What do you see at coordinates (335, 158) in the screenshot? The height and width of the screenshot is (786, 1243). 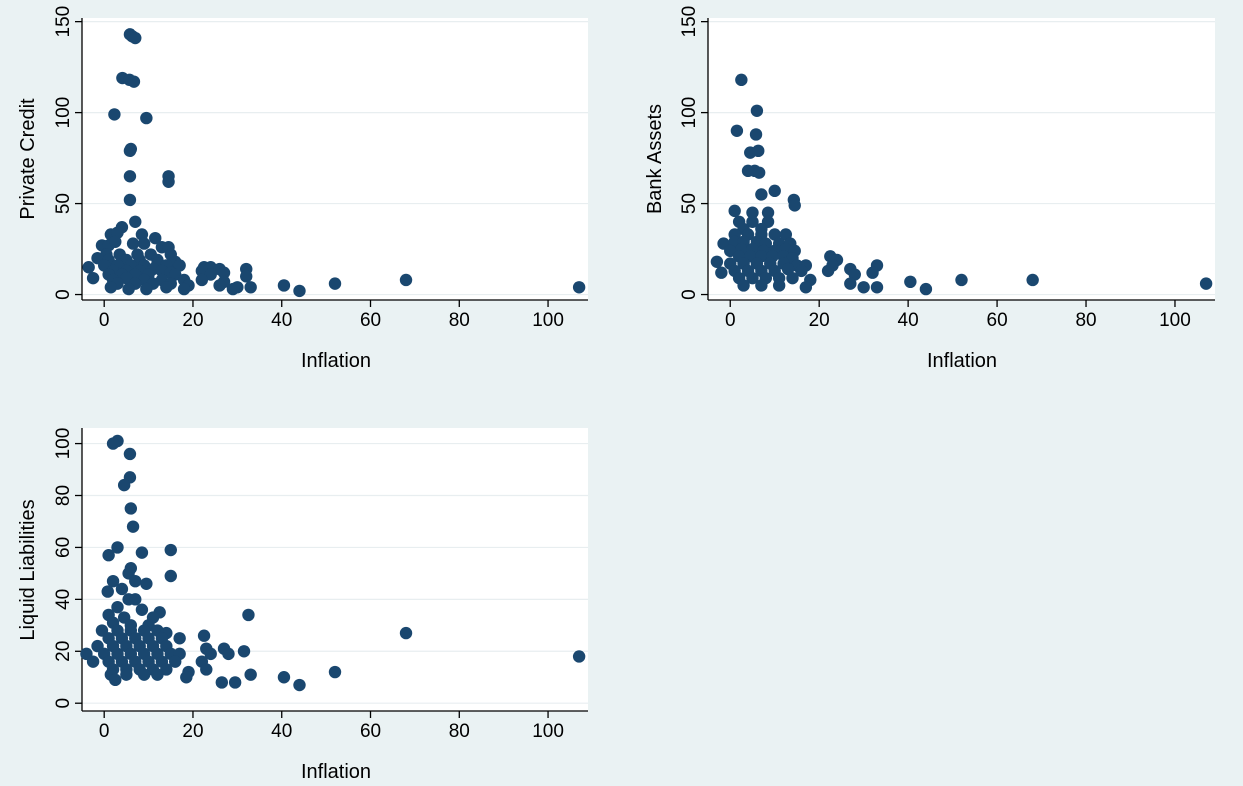 I see `grid-lines` at bounding box center [335, 158].